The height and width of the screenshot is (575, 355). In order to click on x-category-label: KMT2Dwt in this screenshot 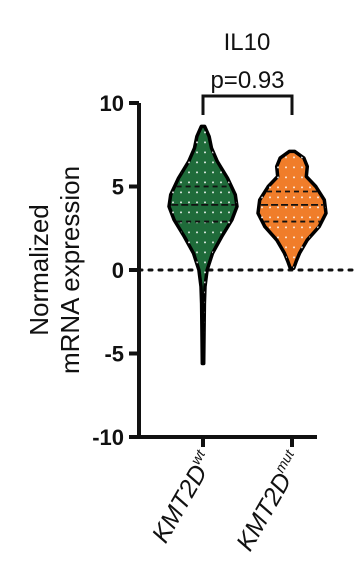, I will do `click(183, 496)`.